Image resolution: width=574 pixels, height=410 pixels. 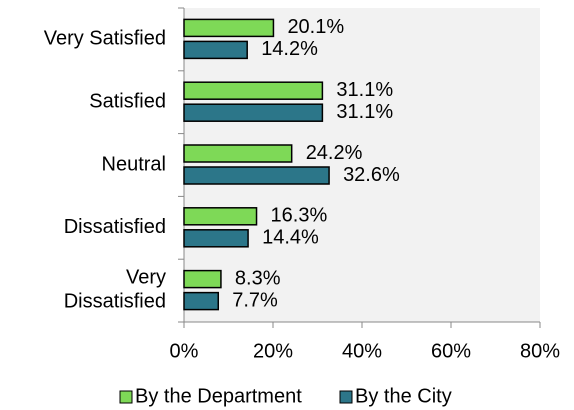 I want to click on category-label: Very Satisfied, so click(x=105, y=39).